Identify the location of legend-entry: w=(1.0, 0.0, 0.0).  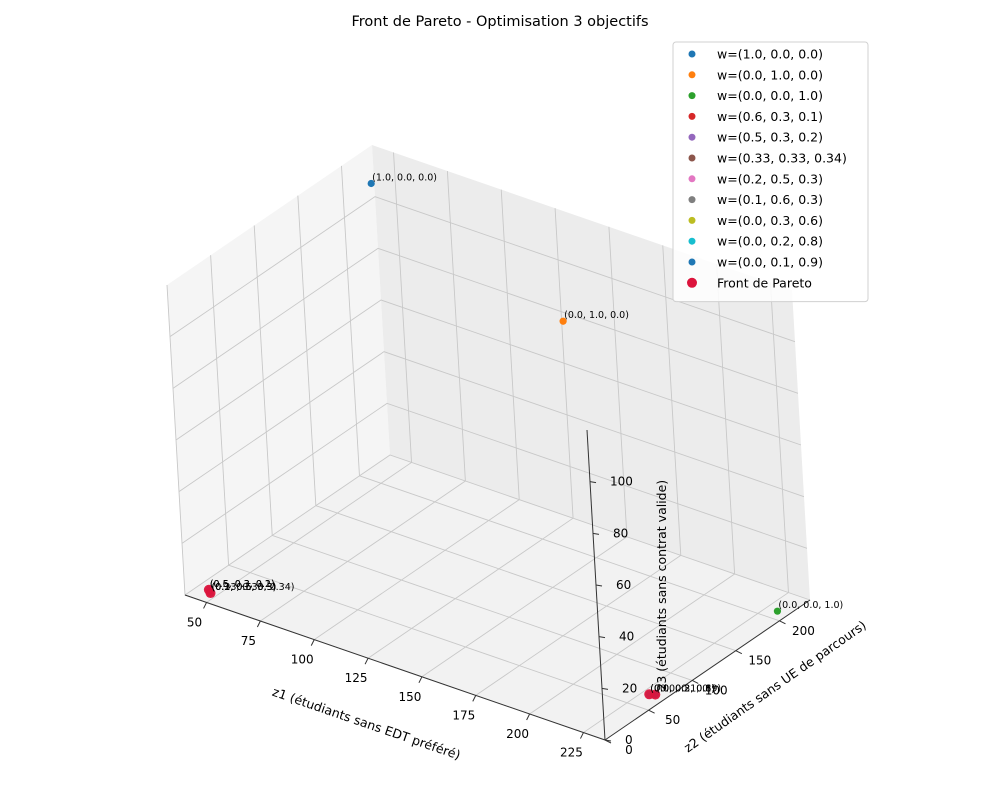
(770, 54).